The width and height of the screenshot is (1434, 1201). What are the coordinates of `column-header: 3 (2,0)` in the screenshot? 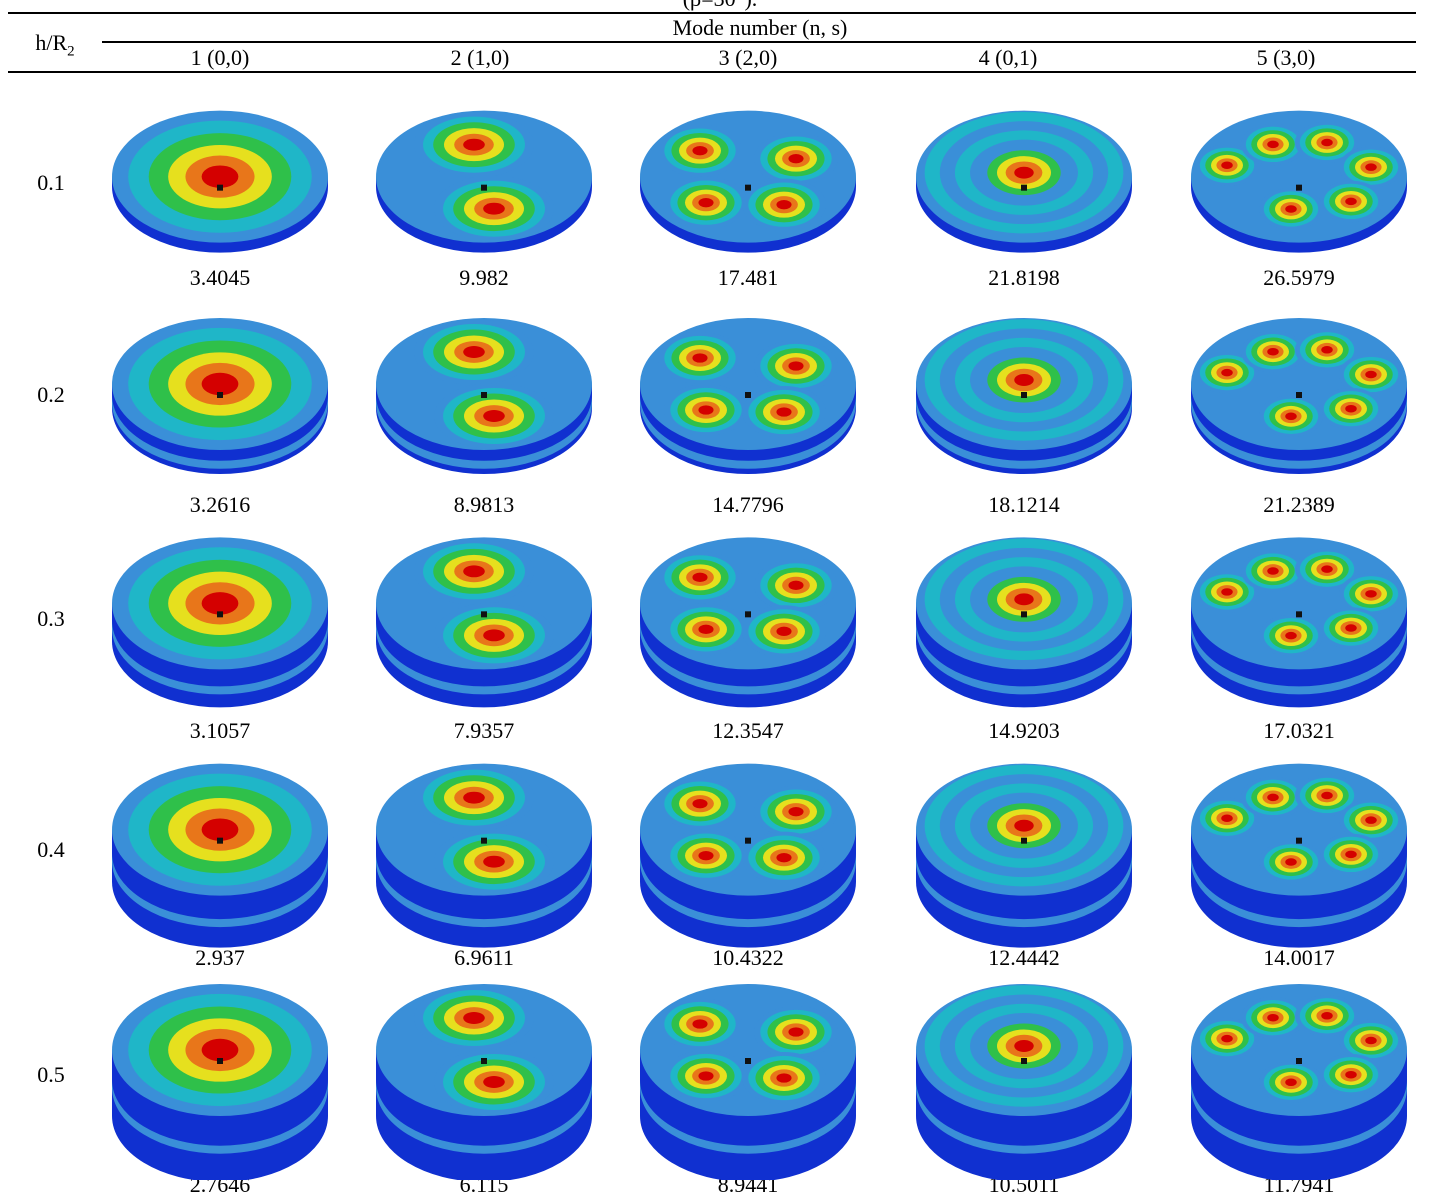 It's located at (748, 57).